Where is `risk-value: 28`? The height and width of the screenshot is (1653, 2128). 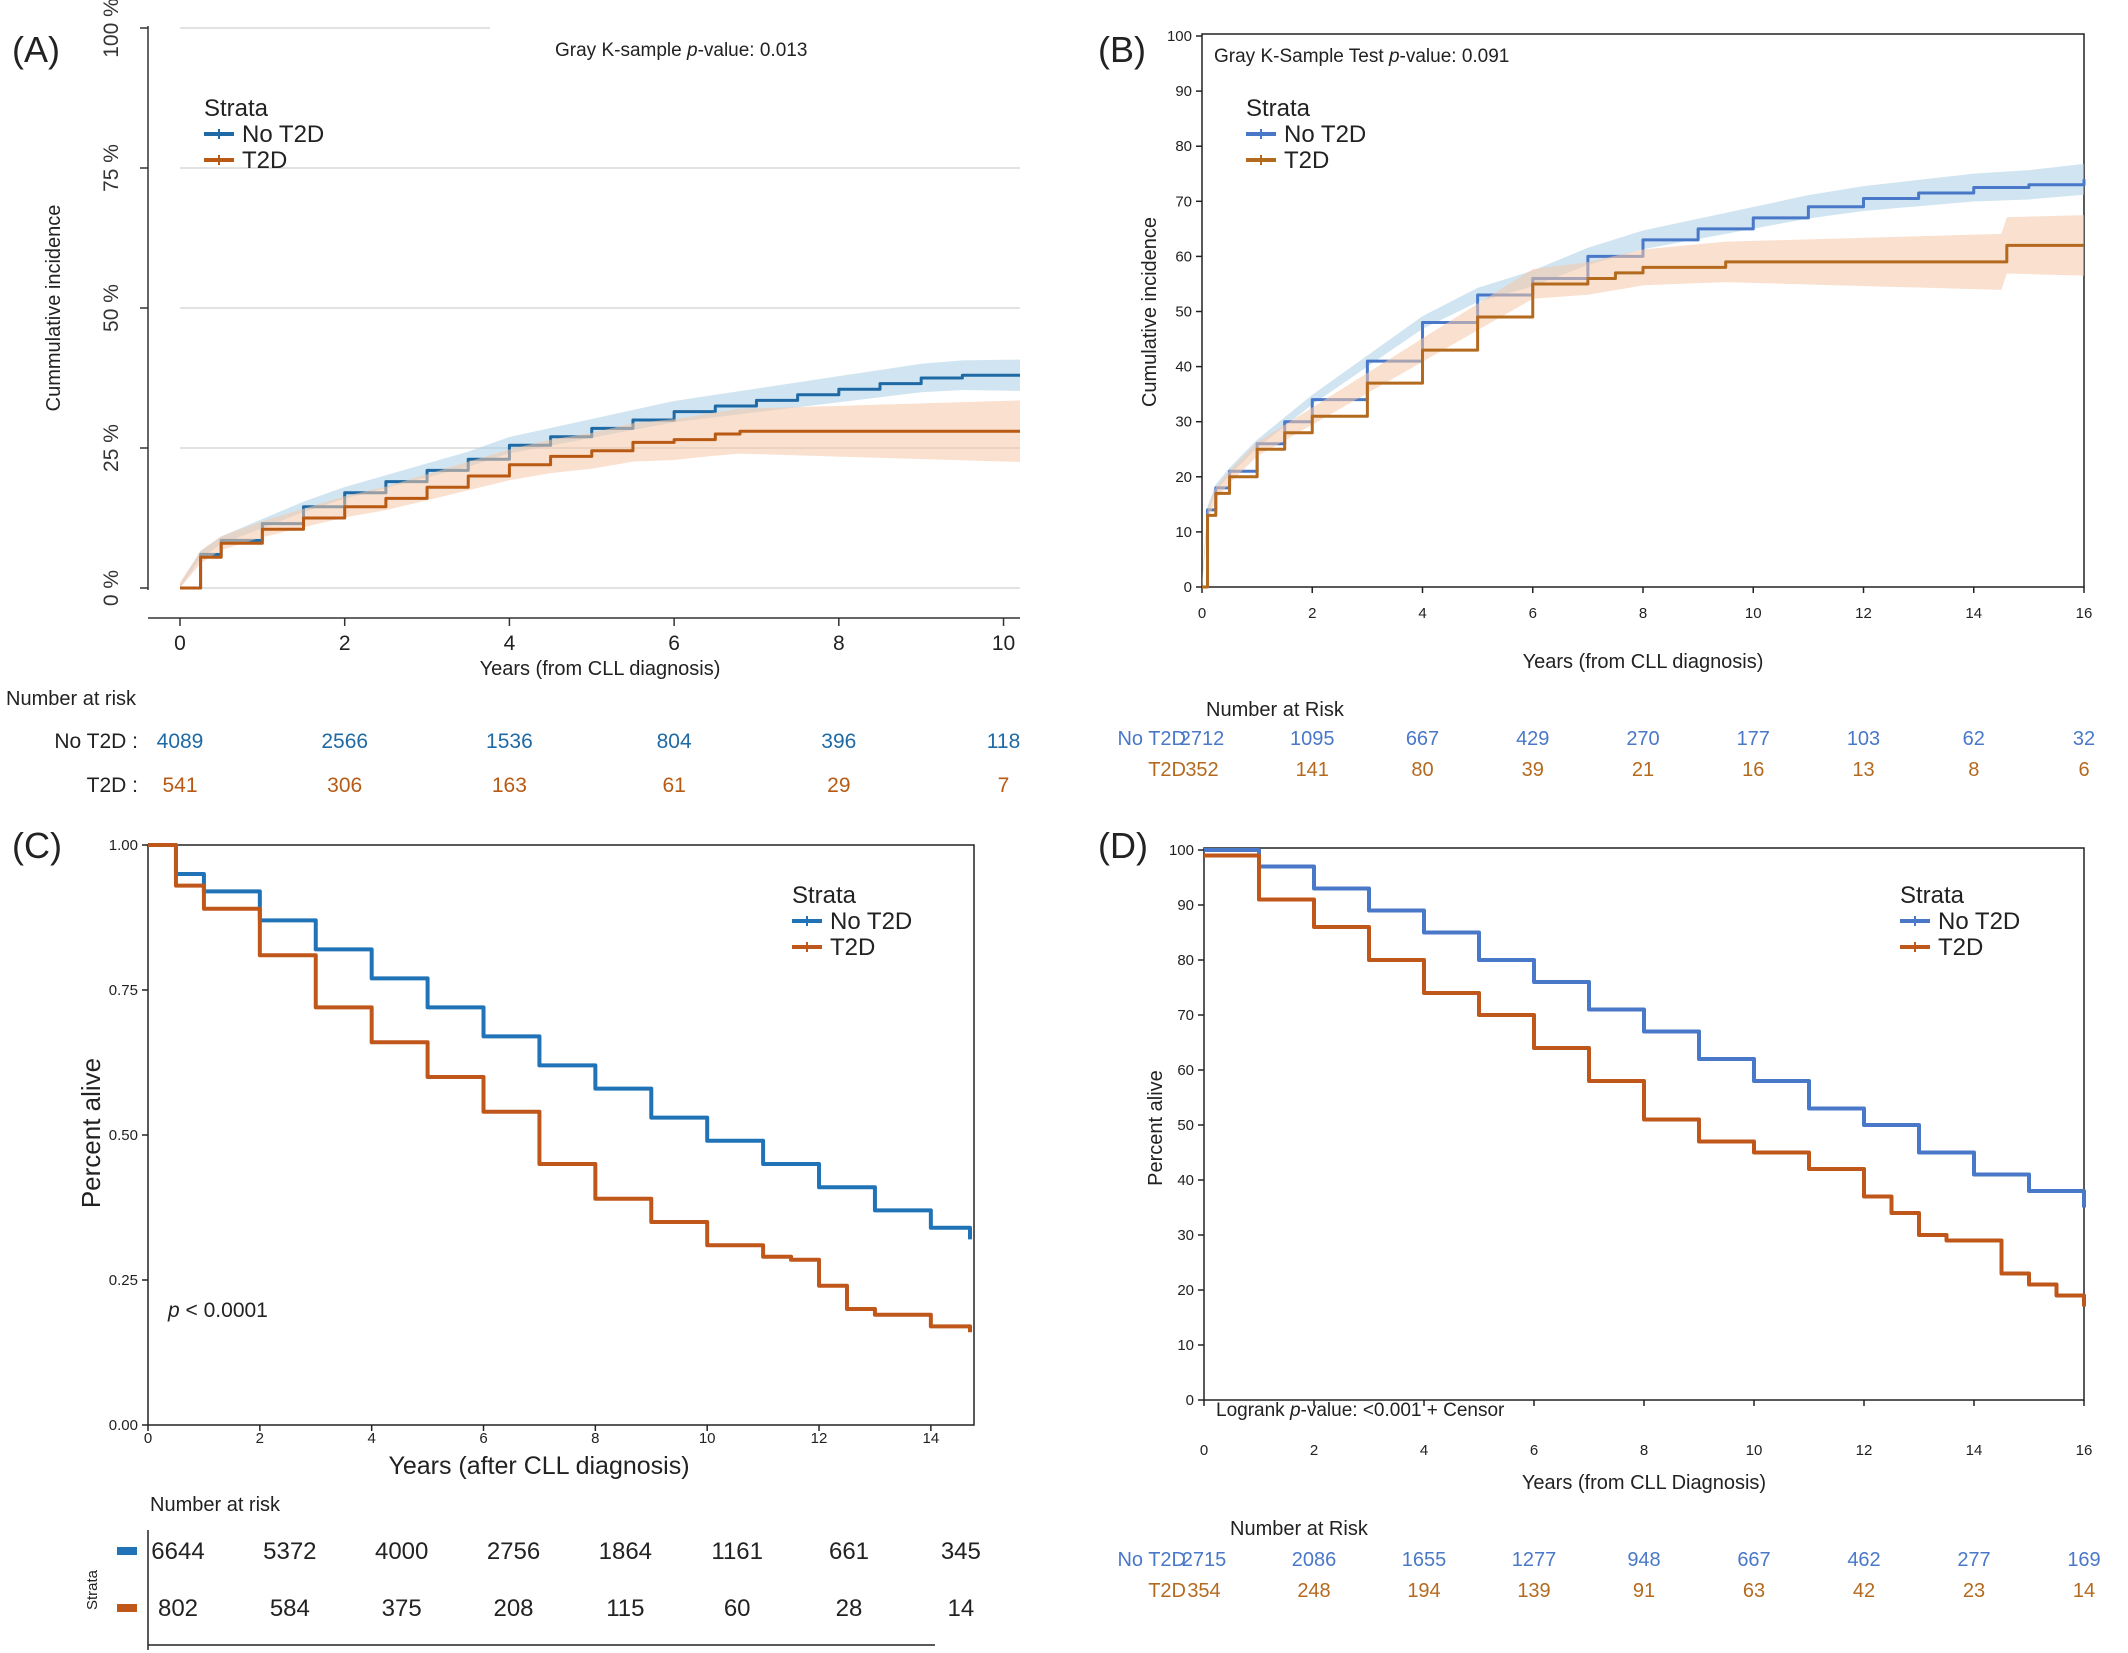
risk-value: 28 is located at coordinates (849, 1608).